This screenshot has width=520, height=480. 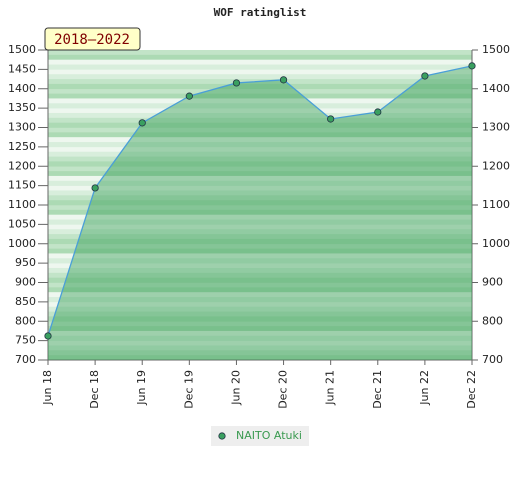 I want to click on x-tick-label: Jun 22, so click(x=424, y=388).